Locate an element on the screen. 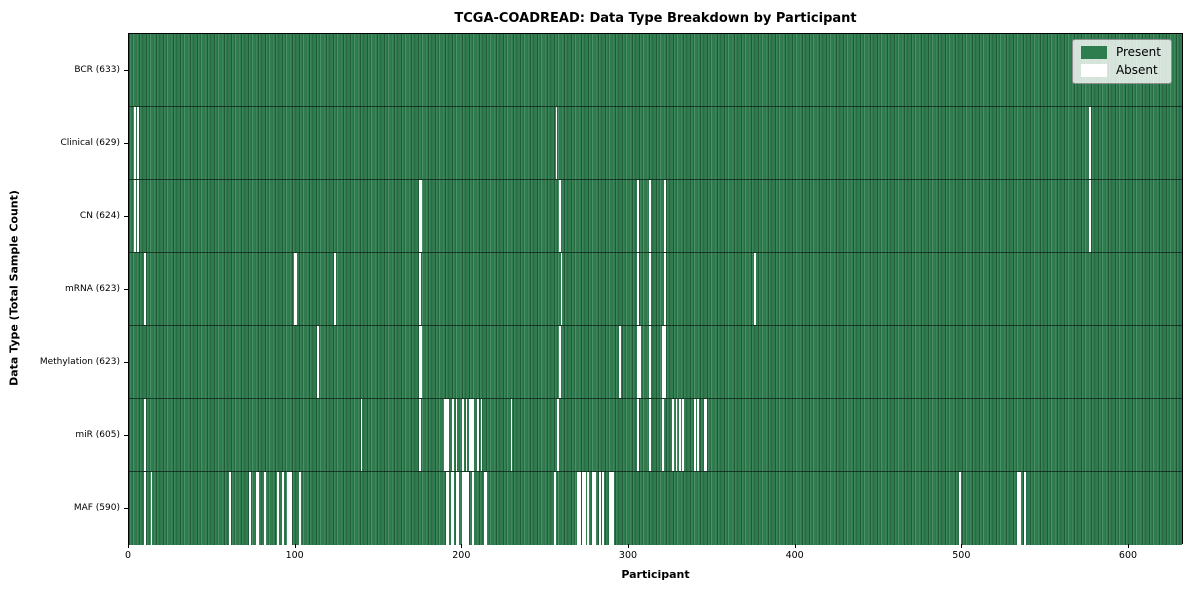  heatmap-row-mir is located at coordinates (655, 435).